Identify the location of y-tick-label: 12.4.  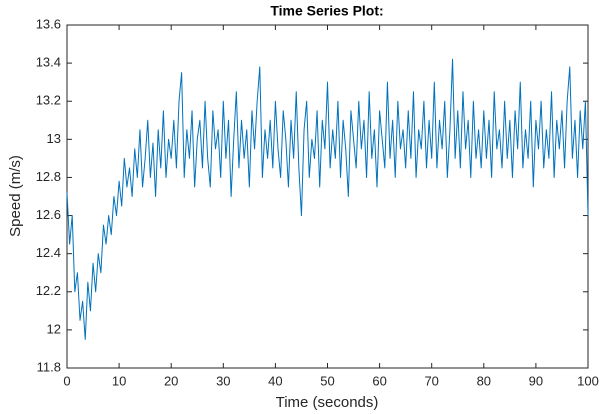
(48, 252).